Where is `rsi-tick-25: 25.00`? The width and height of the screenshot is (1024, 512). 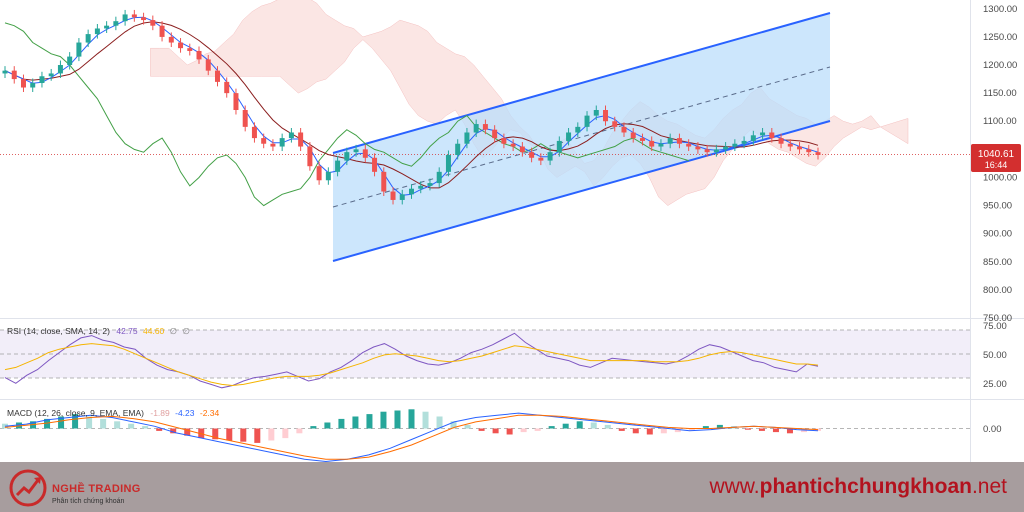
rsi-tick-25: 25.00 is located at coordinates (995, 384).